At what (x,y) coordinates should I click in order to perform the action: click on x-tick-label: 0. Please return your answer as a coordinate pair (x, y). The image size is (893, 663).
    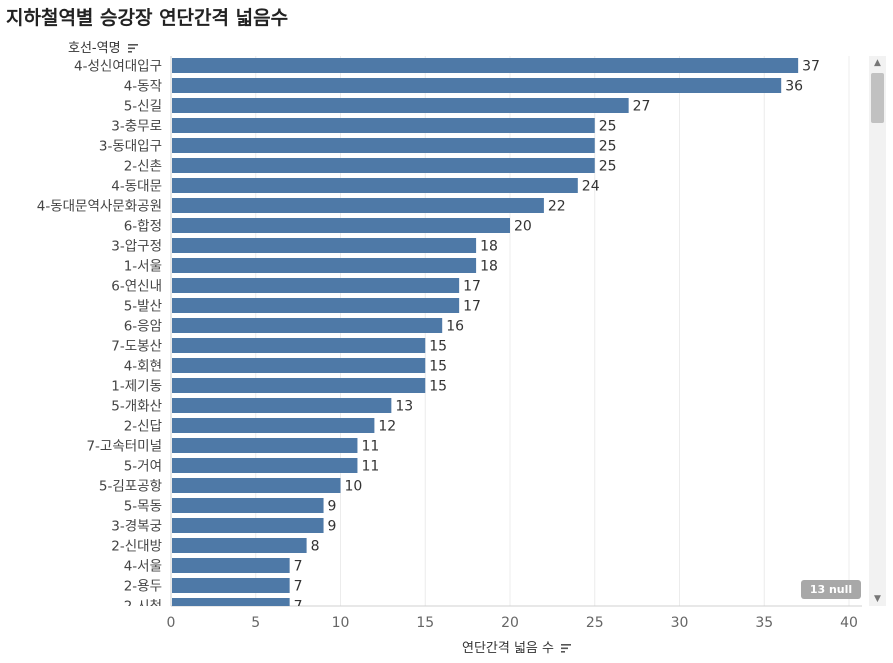
    Looking at the image, I should click on (171, 623).